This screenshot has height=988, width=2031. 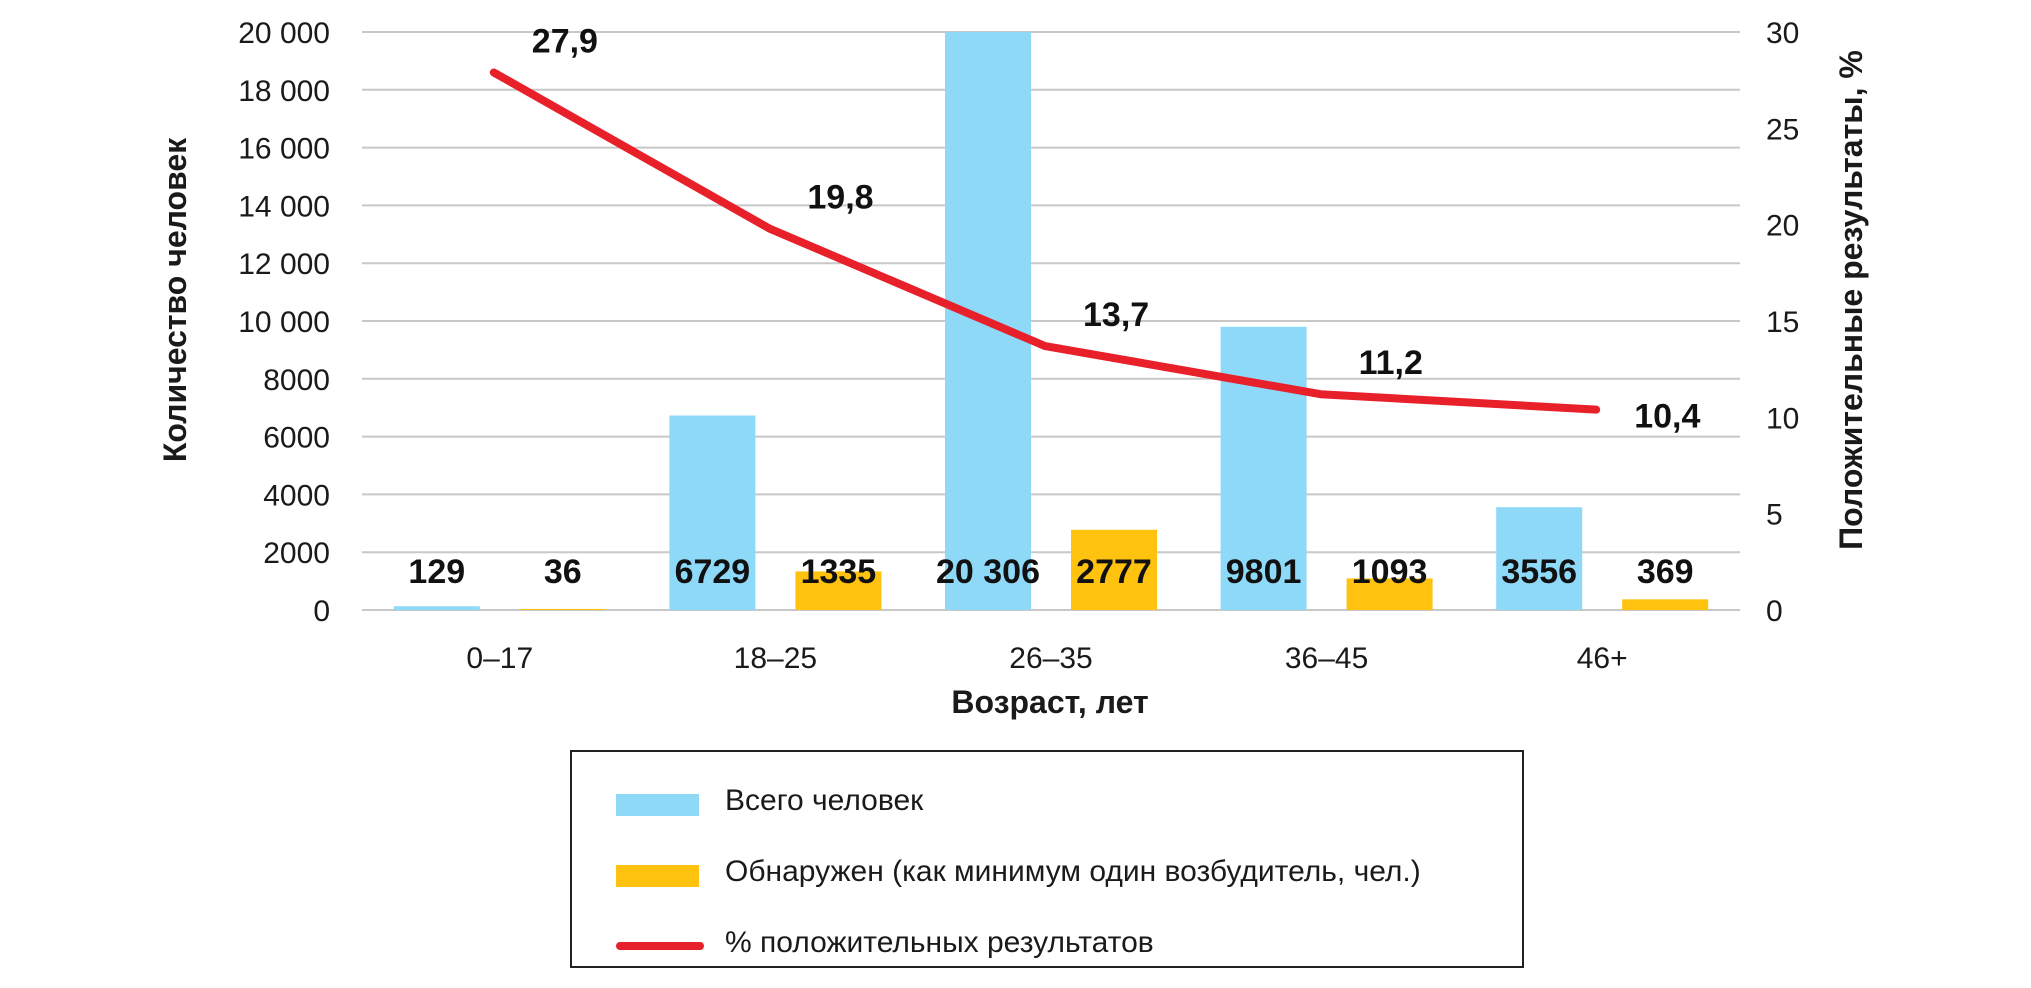 What do you see at coordinates (939, 942) in the screenshot?
I see `legend-label-percent: % положительных результатов` at bounding box center [939, 942].